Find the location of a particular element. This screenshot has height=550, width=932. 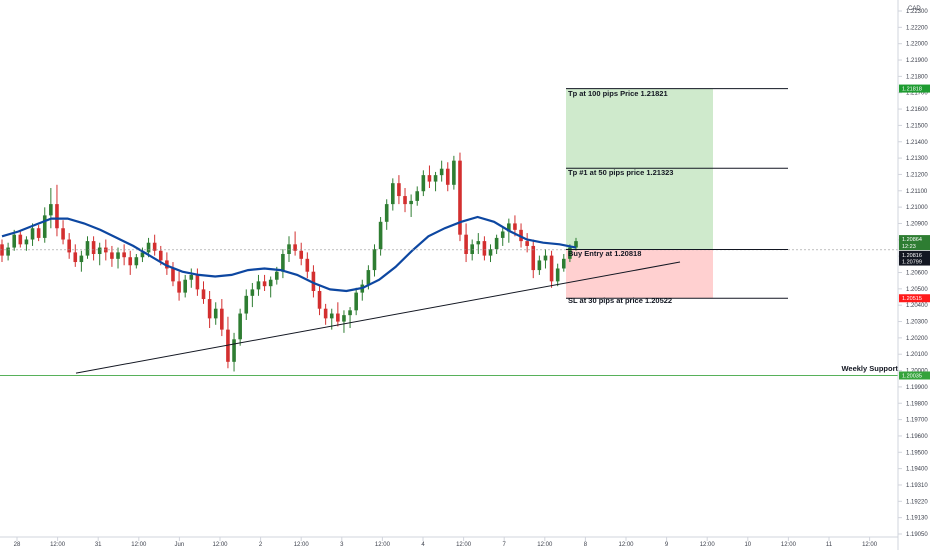

sl-annotation: SL at 30 pips at price 1.20522 is located at coordinates (620, 300).